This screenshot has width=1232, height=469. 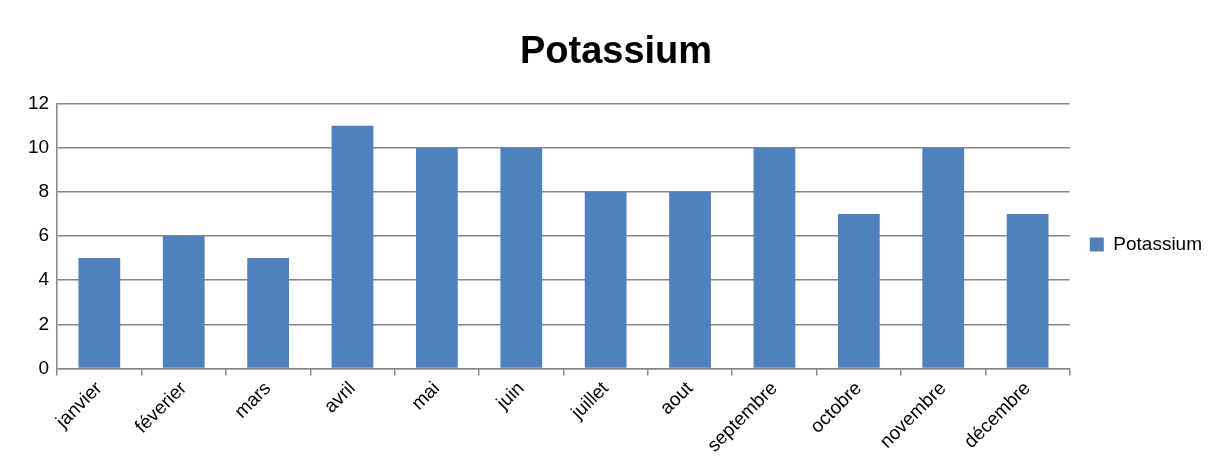 What do you see at coordinates (425, 395) in the screenshot?
I see `x-tick-label: mai` at bounding box center [425, 395].